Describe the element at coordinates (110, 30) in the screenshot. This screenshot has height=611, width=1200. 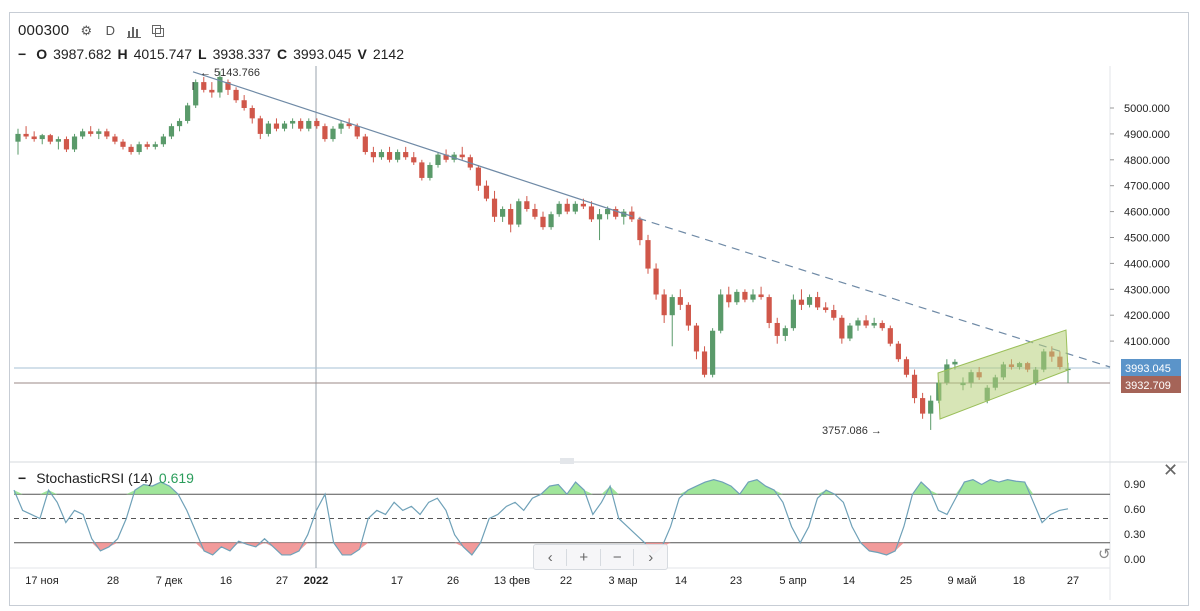
I see `interval-label: D` at that location.